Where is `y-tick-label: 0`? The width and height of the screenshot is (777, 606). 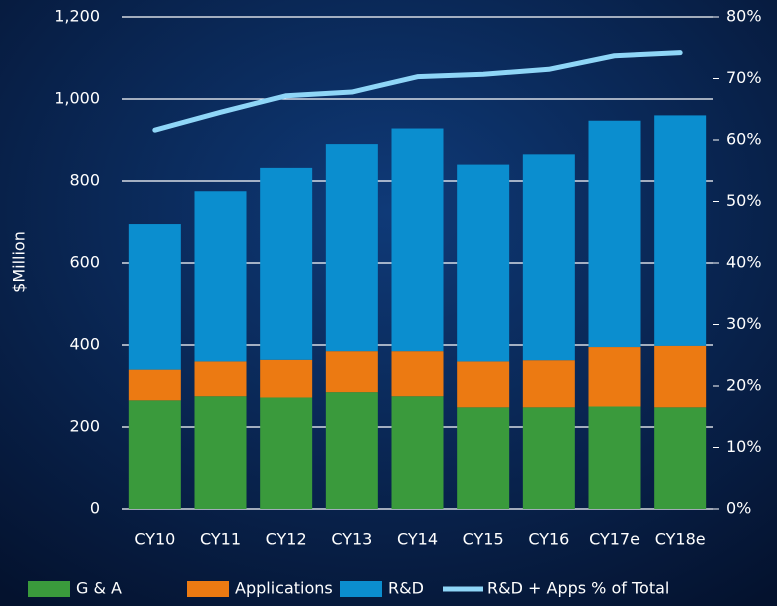
y-tick-label: 0 is located at coordinates (95, 508).